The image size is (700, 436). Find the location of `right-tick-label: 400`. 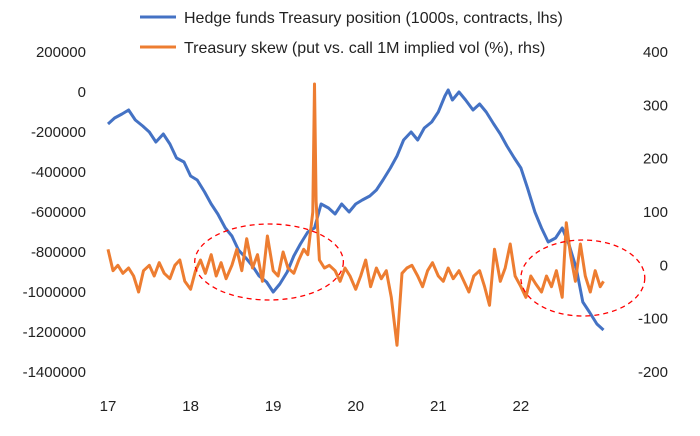

right-tick-label: 400 is located at coordinates (655, 52).